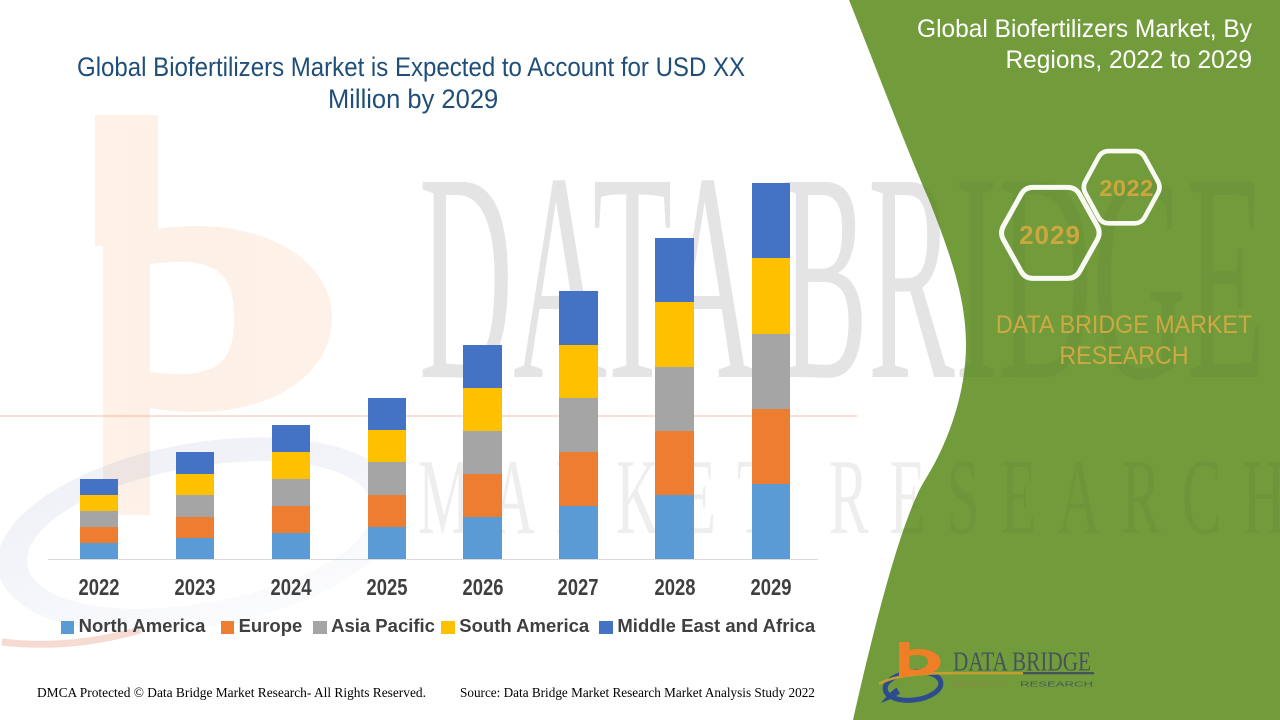 The height and width of the screenshot is (720, 1280). What do you see at coordinates (1056, 685) in the screenshot?
I see `svg-text: RESEARCH` at bounding box center [1056, 685].